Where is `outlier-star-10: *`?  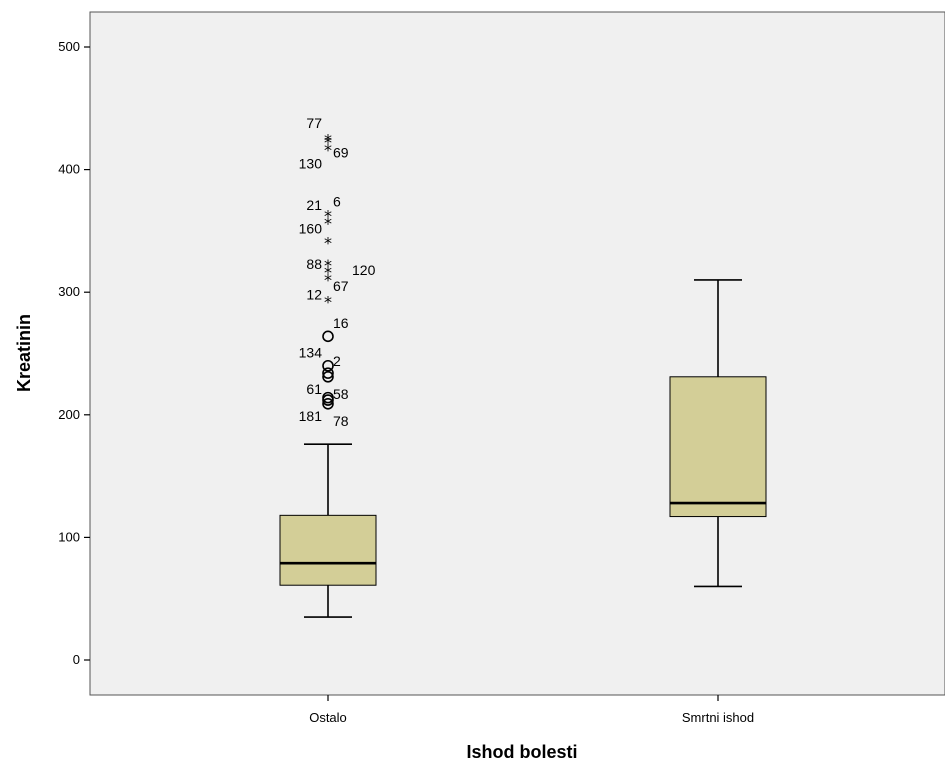
outlier-star-10: * is located at coordinates (328, 265).